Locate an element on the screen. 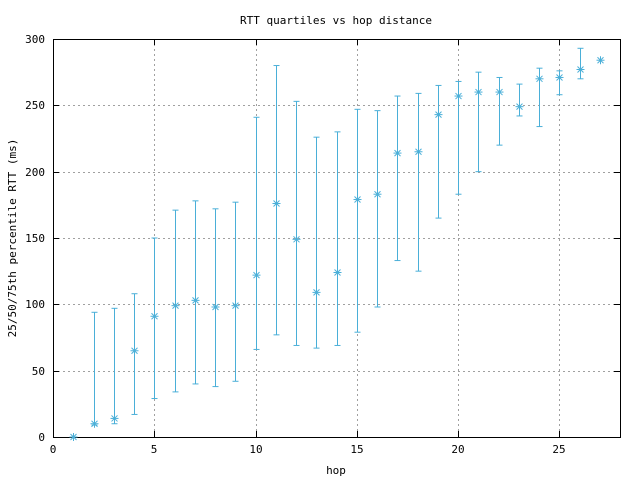 Image resolution: width=640 pixels, height=480 pixels. y-tick-label: 300 is located at coordinates (35, 39).